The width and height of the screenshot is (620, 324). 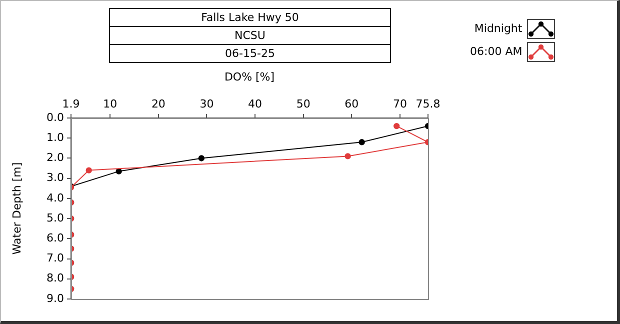 I want to click on x-tick-label: 10, so click(x=110, y=103).